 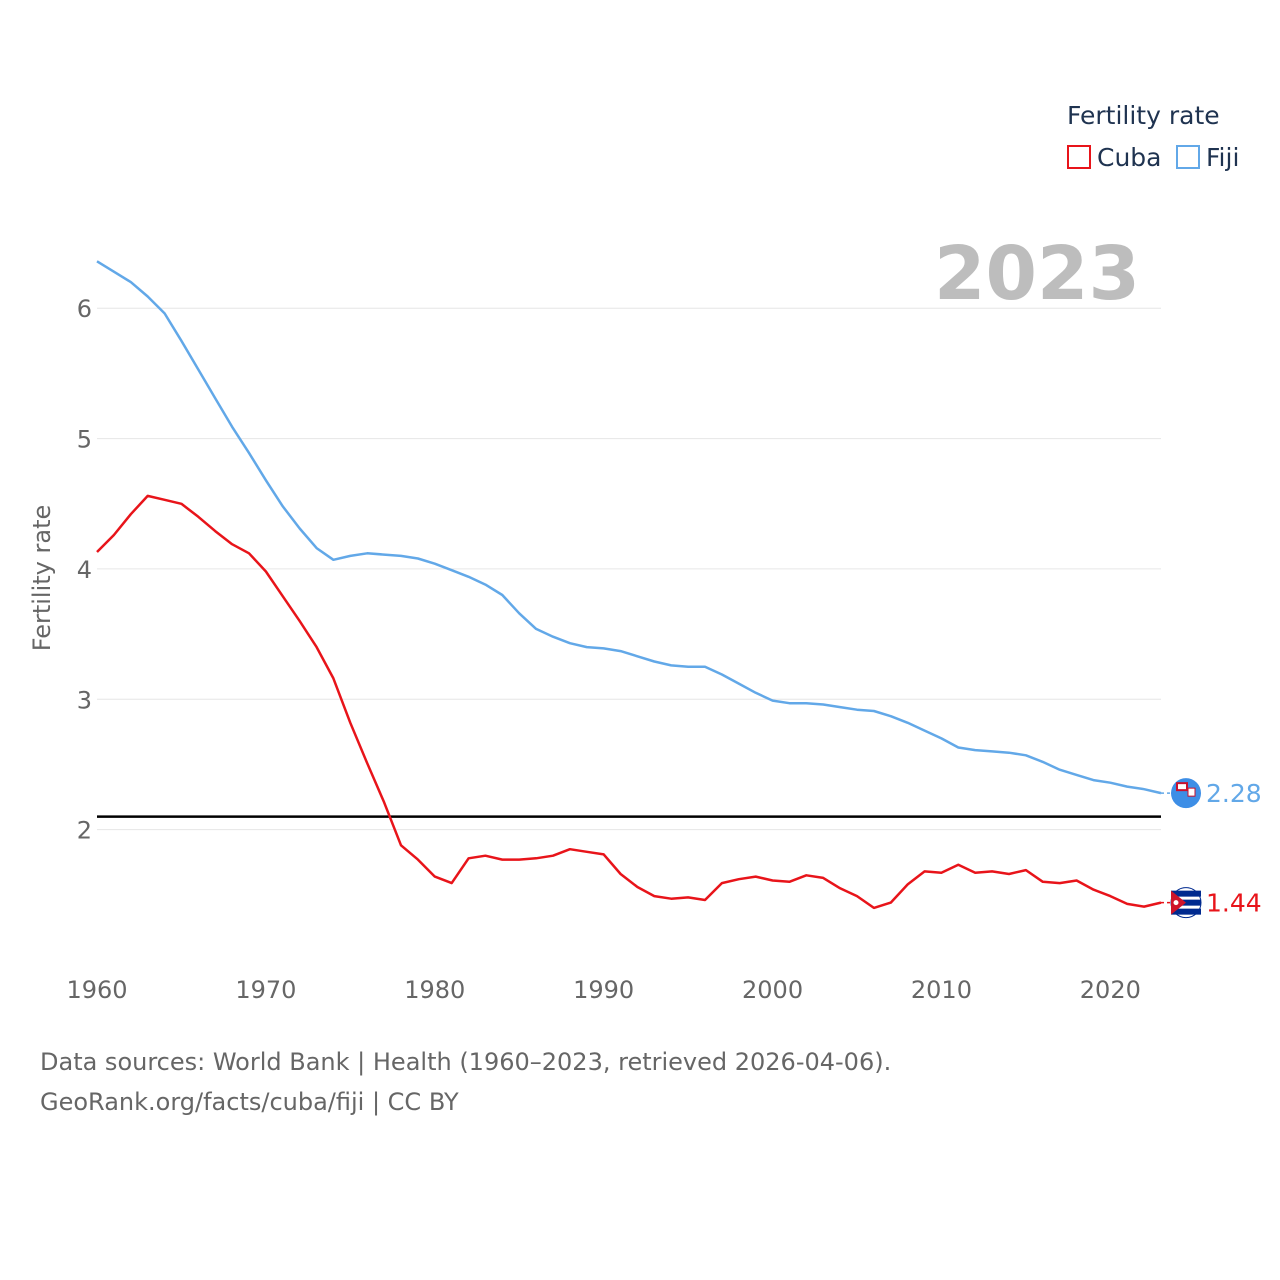 What do you see at coordinates (941, 990) in the screenshot?
I see `x-tick-label: 2010` at bounding box center [941, 990].